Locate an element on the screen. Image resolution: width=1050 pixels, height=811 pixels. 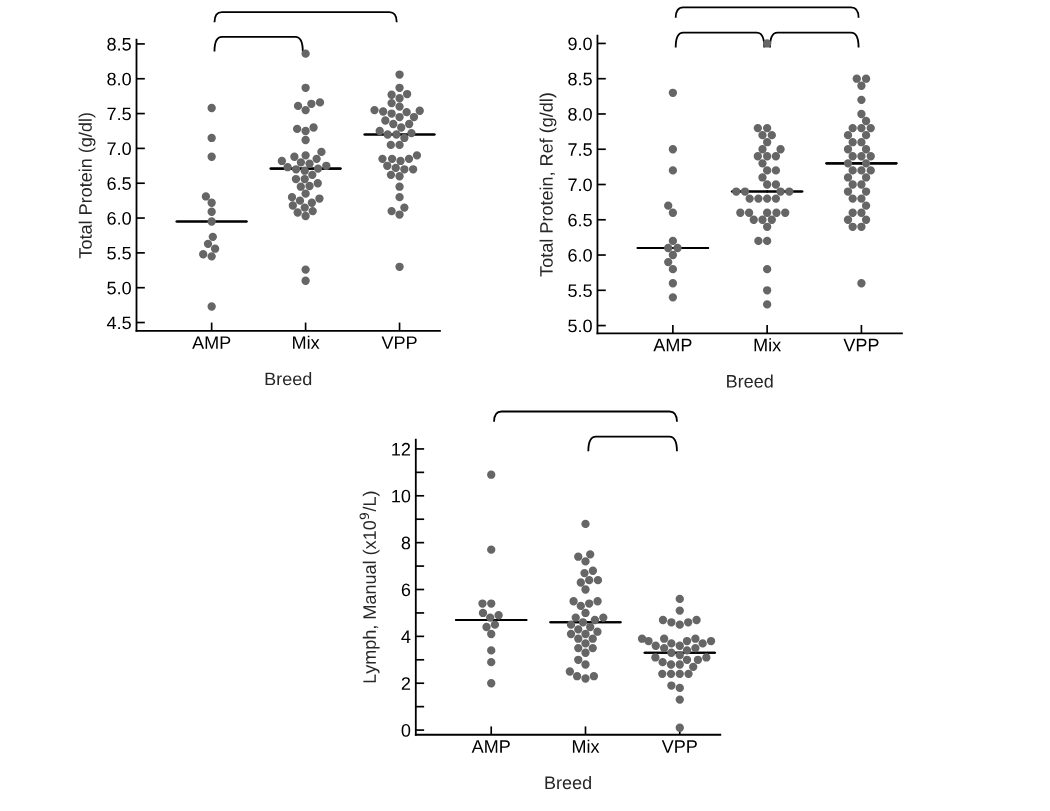
y-tick-label: 9.0 is located at coordinates (580, 44).